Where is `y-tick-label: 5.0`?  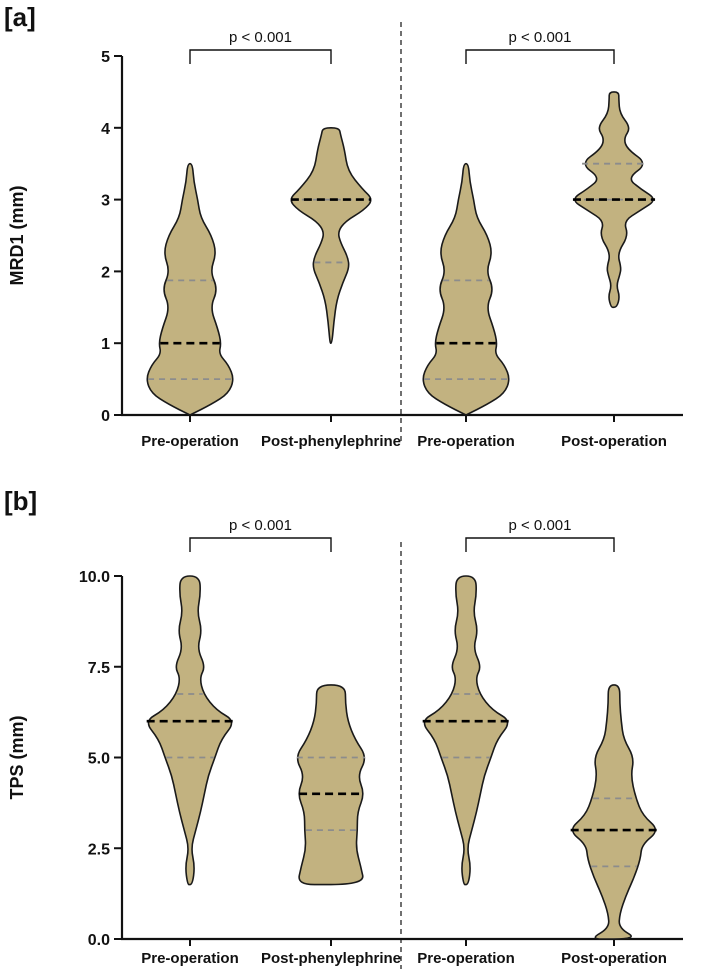
y-tick-label: 5.0 is located at coordinates (99, 759).